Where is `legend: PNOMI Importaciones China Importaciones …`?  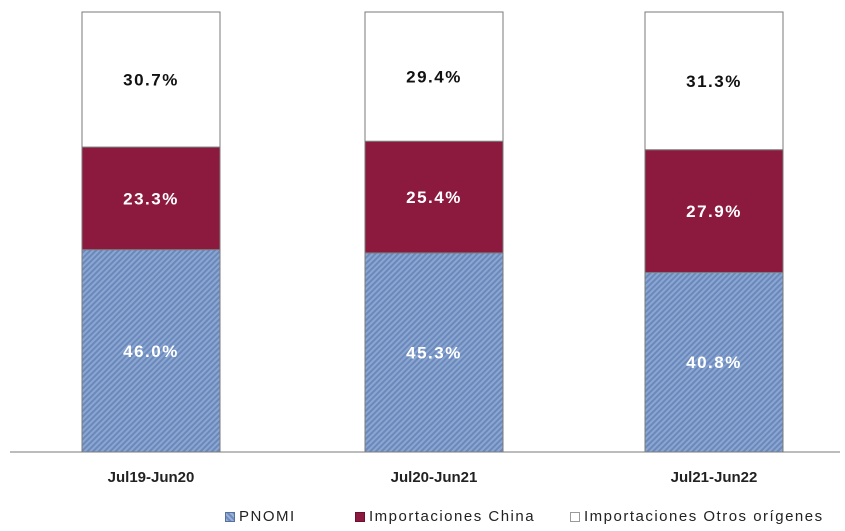 legend: PNOMI Importaciones China Importaciones … is located at coordinates (422, 519).